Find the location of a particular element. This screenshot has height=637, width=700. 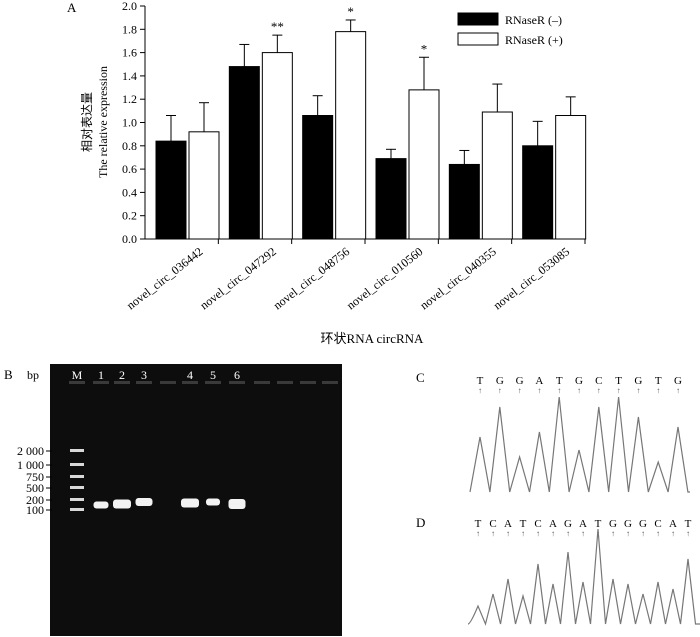

x-tick-label: novel_circ_047292 is located at coordinates (238, 278).